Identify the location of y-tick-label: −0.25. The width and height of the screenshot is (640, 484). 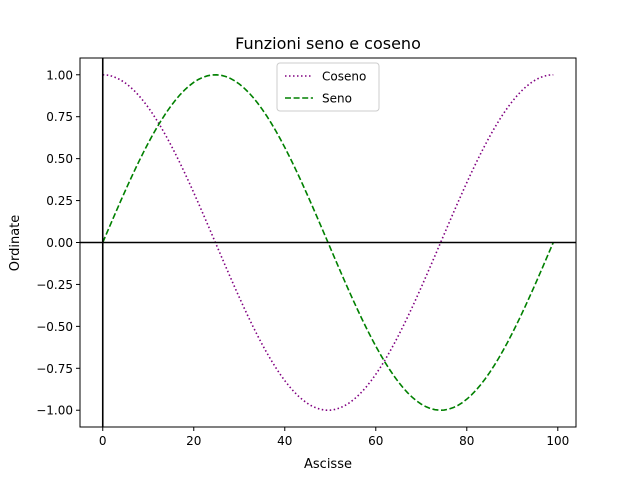
(54, 285).